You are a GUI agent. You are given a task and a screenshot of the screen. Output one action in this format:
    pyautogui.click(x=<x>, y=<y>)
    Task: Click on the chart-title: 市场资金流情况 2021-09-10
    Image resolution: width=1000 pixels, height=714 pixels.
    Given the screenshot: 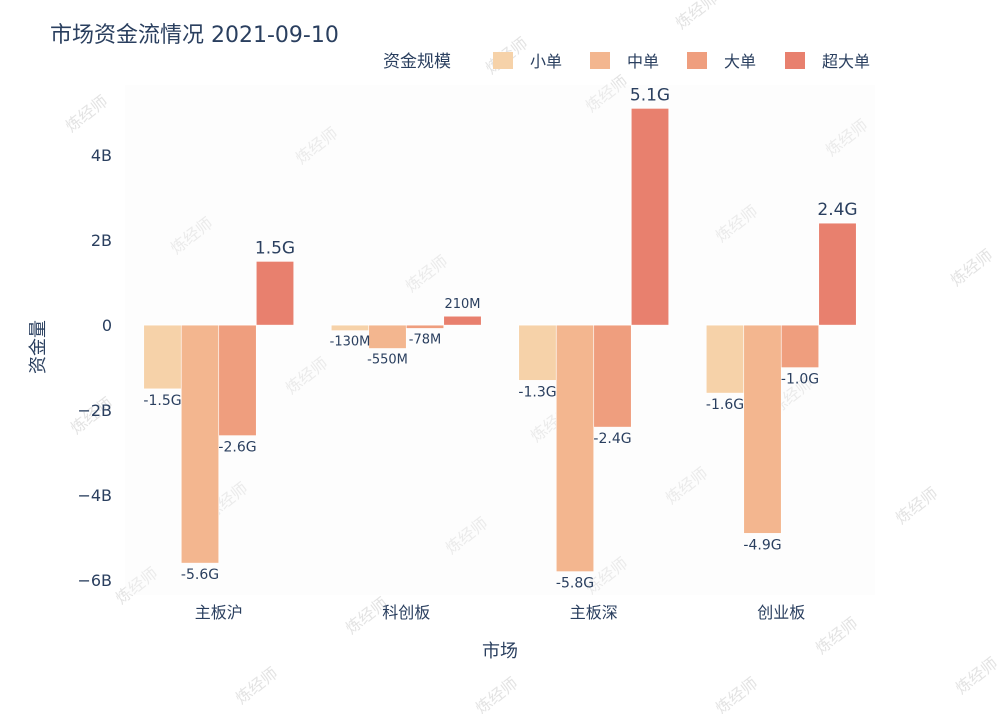 What is the action you would take?
    pyautogui.click(x=194, y=35)
    